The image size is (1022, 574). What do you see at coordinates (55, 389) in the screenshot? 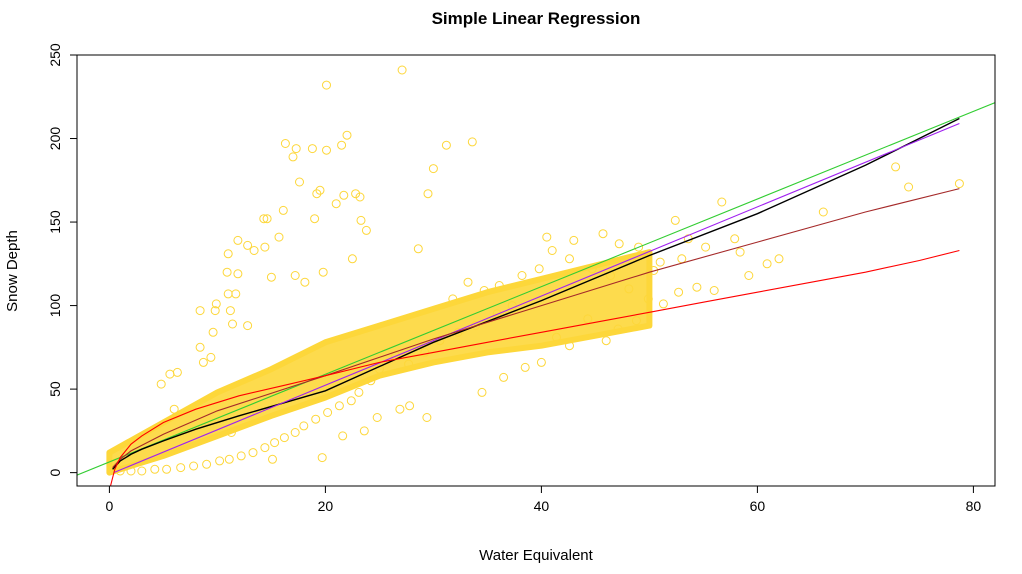
I see `y-tick-label: 50` at bounding box center [55, 389].